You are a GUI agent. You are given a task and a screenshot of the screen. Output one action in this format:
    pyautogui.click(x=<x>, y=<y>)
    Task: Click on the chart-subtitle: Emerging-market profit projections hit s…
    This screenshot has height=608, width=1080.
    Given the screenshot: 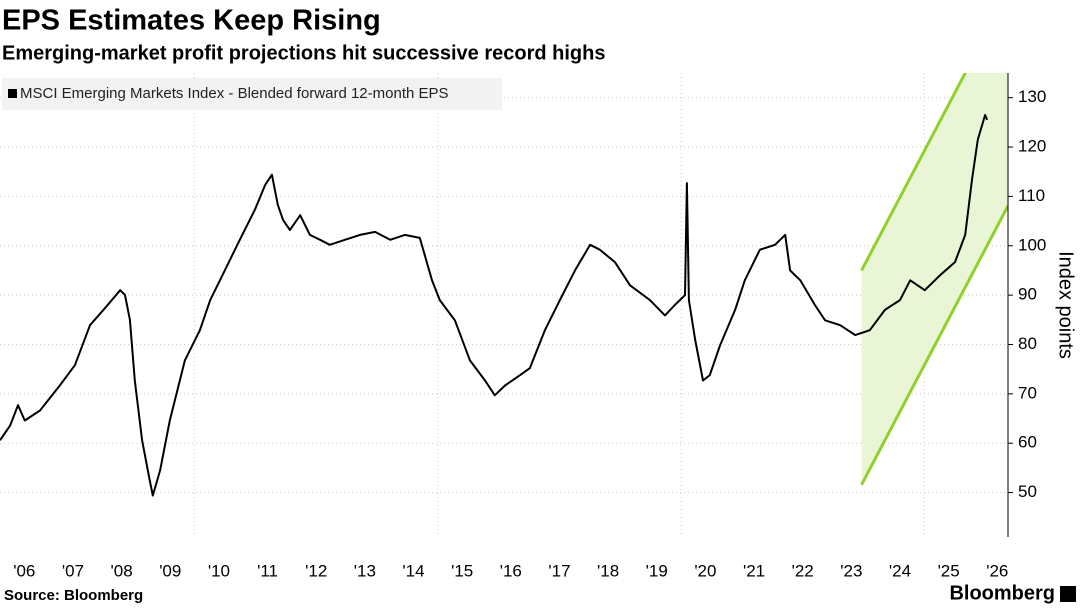 What is the action you would take?
    pyautogui.click(x=304, y=53)
    